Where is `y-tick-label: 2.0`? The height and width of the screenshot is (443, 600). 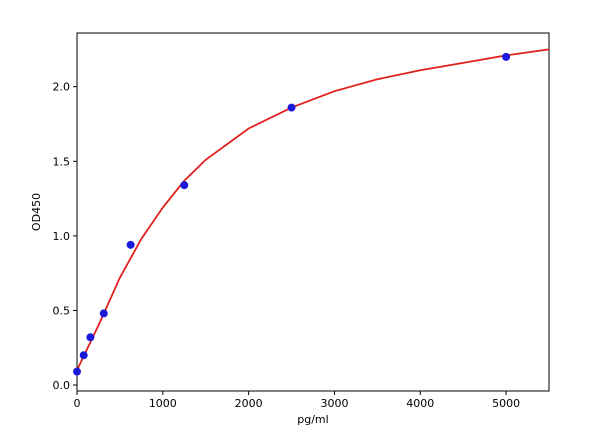
y-tick-label: 2.0 is located at coordinates (62, 87).